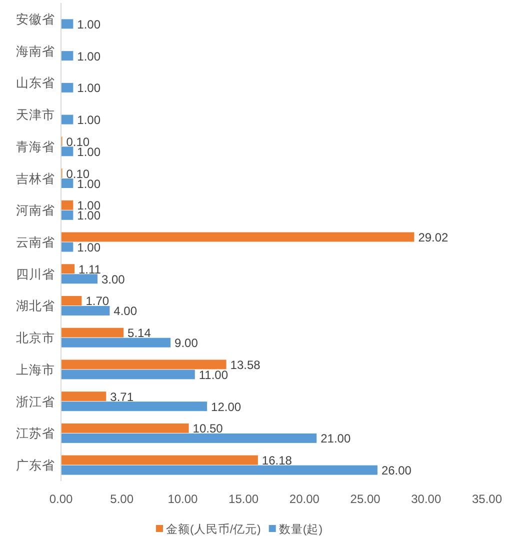  Describe the element at coordinates (214, 529) in the screenshot. I see `legend-label: 金额(人民币/亿元)` at that location.